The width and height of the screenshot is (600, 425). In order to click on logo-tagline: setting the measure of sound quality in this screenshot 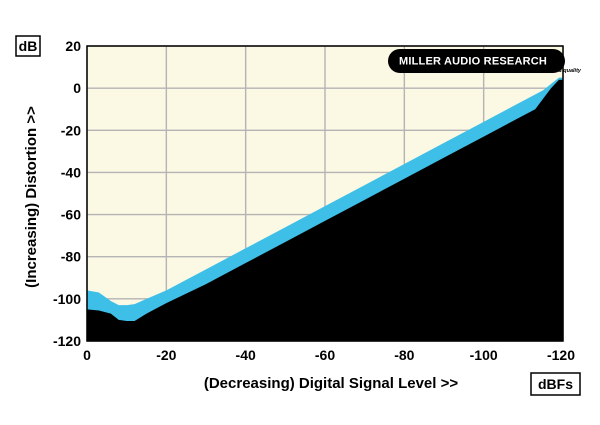, I will do `click(533, 71)`.